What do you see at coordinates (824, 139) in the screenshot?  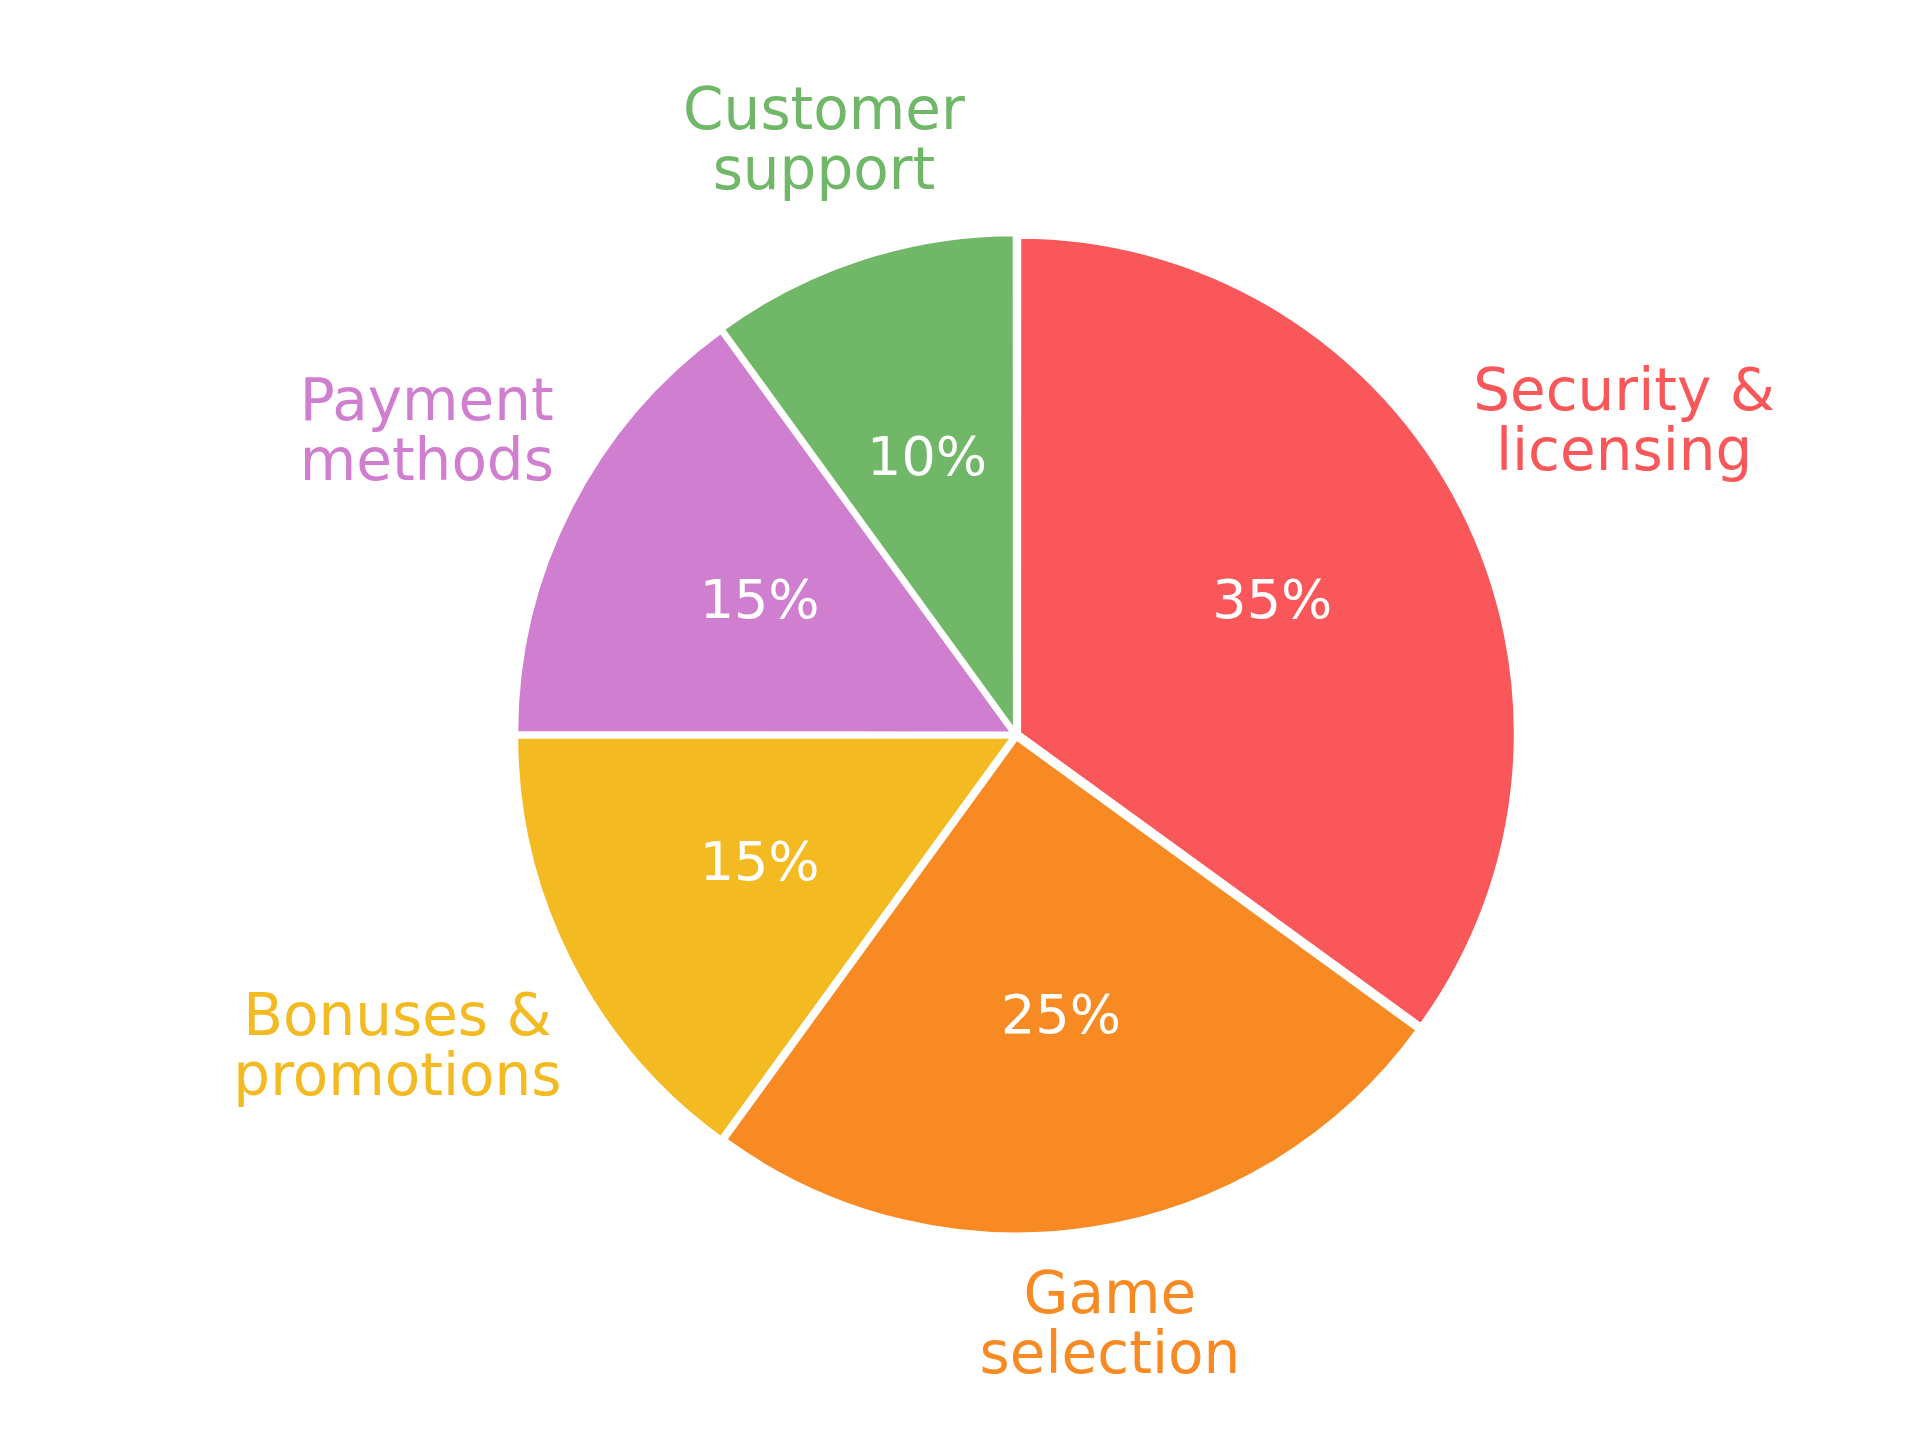 I see `slice-label: Customer support` at bounding box center [824, 139].